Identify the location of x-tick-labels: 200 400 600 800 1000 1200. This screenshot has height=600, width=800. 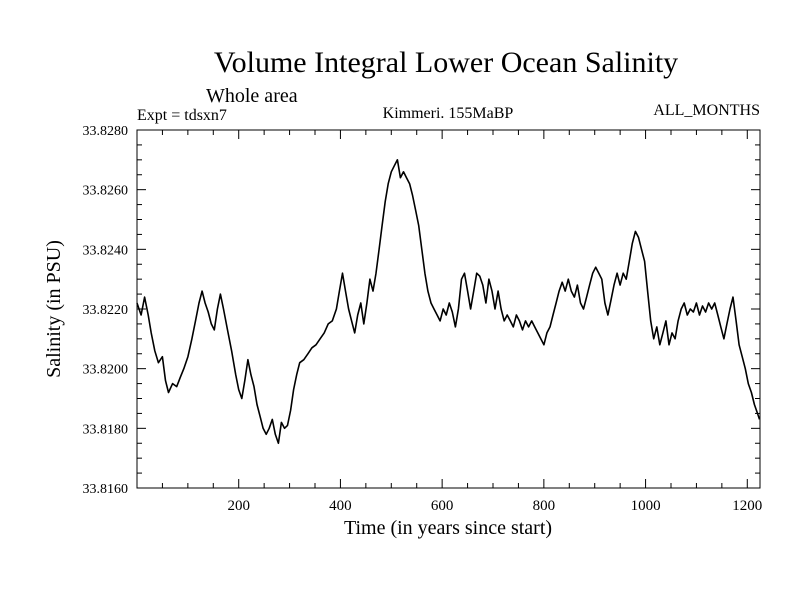
(494, 506).